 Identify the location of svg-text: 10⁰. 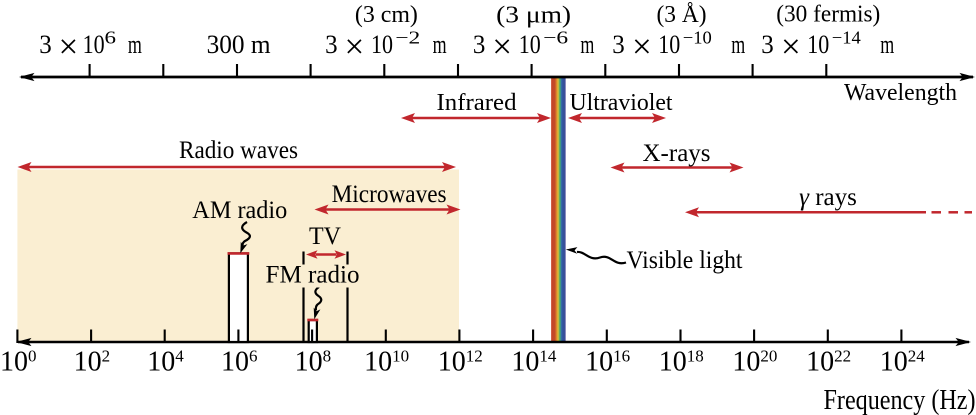
(18, 362).